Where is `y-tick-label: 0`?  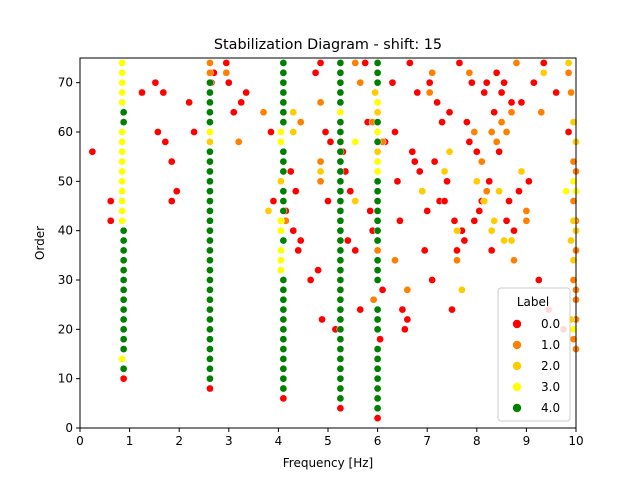 y-tick-label: 0 is located at coordinates (69, 428).